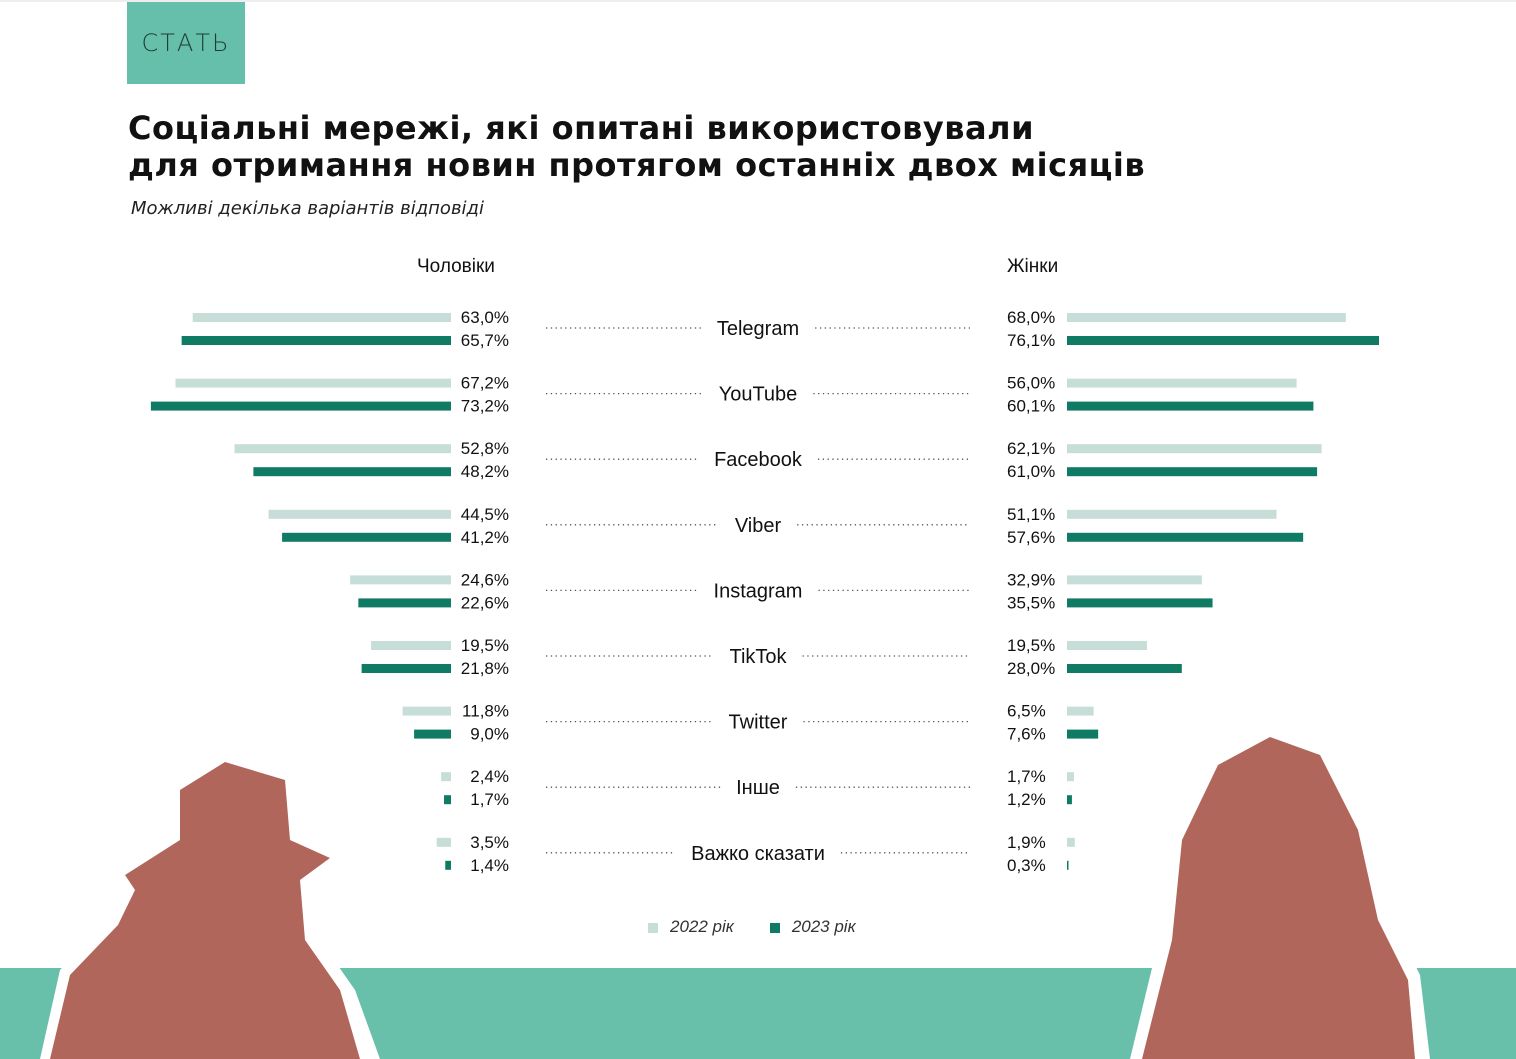  I want to click on legend-label-2023: 2023 рік, so click(823, 926).